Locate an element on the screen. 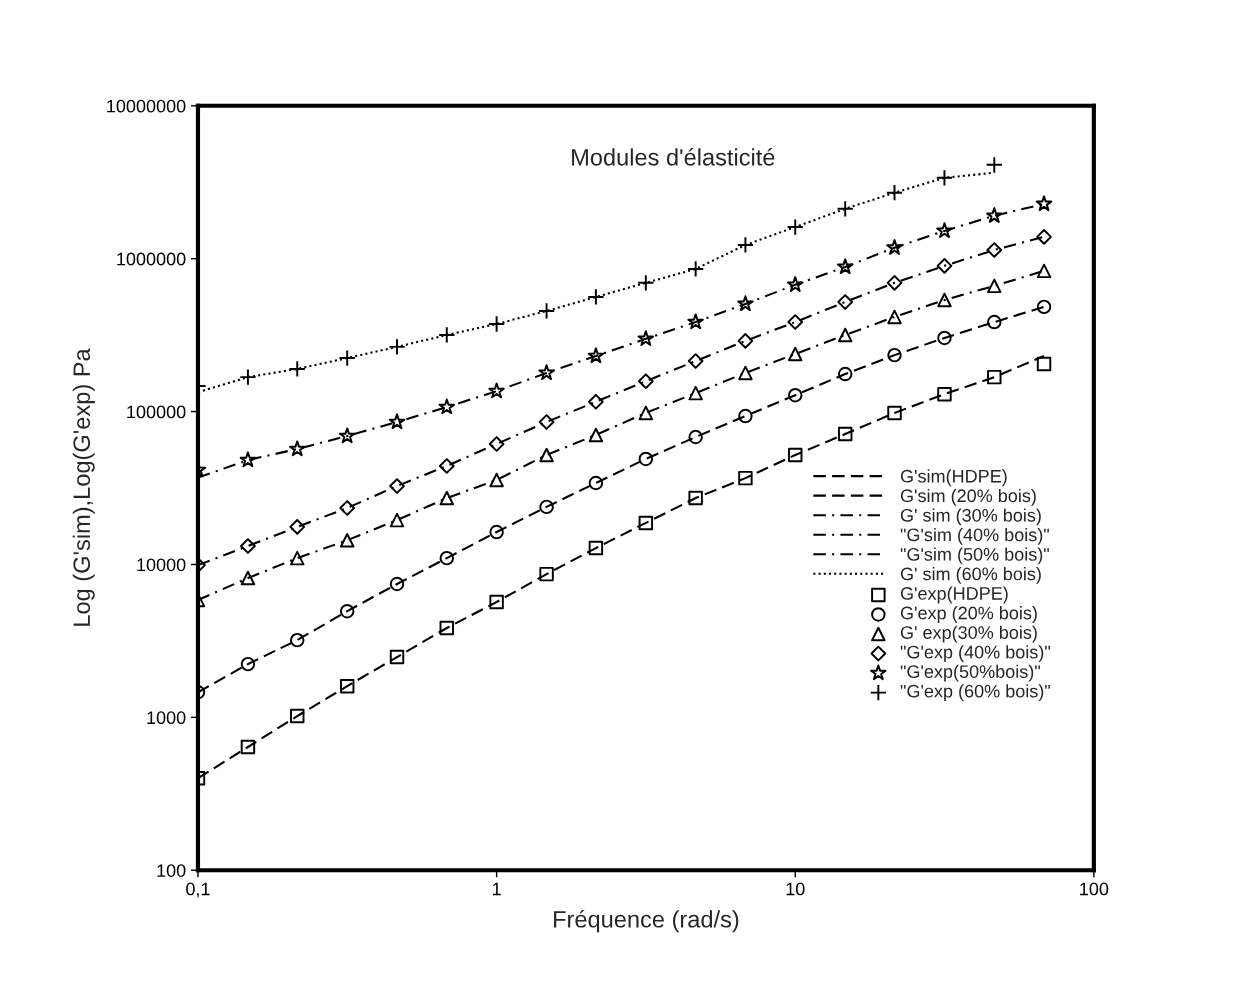 This screenshot has height=998, width=1253. legend-label: G'exp (20% bois) is located at coordinates (968, 614).